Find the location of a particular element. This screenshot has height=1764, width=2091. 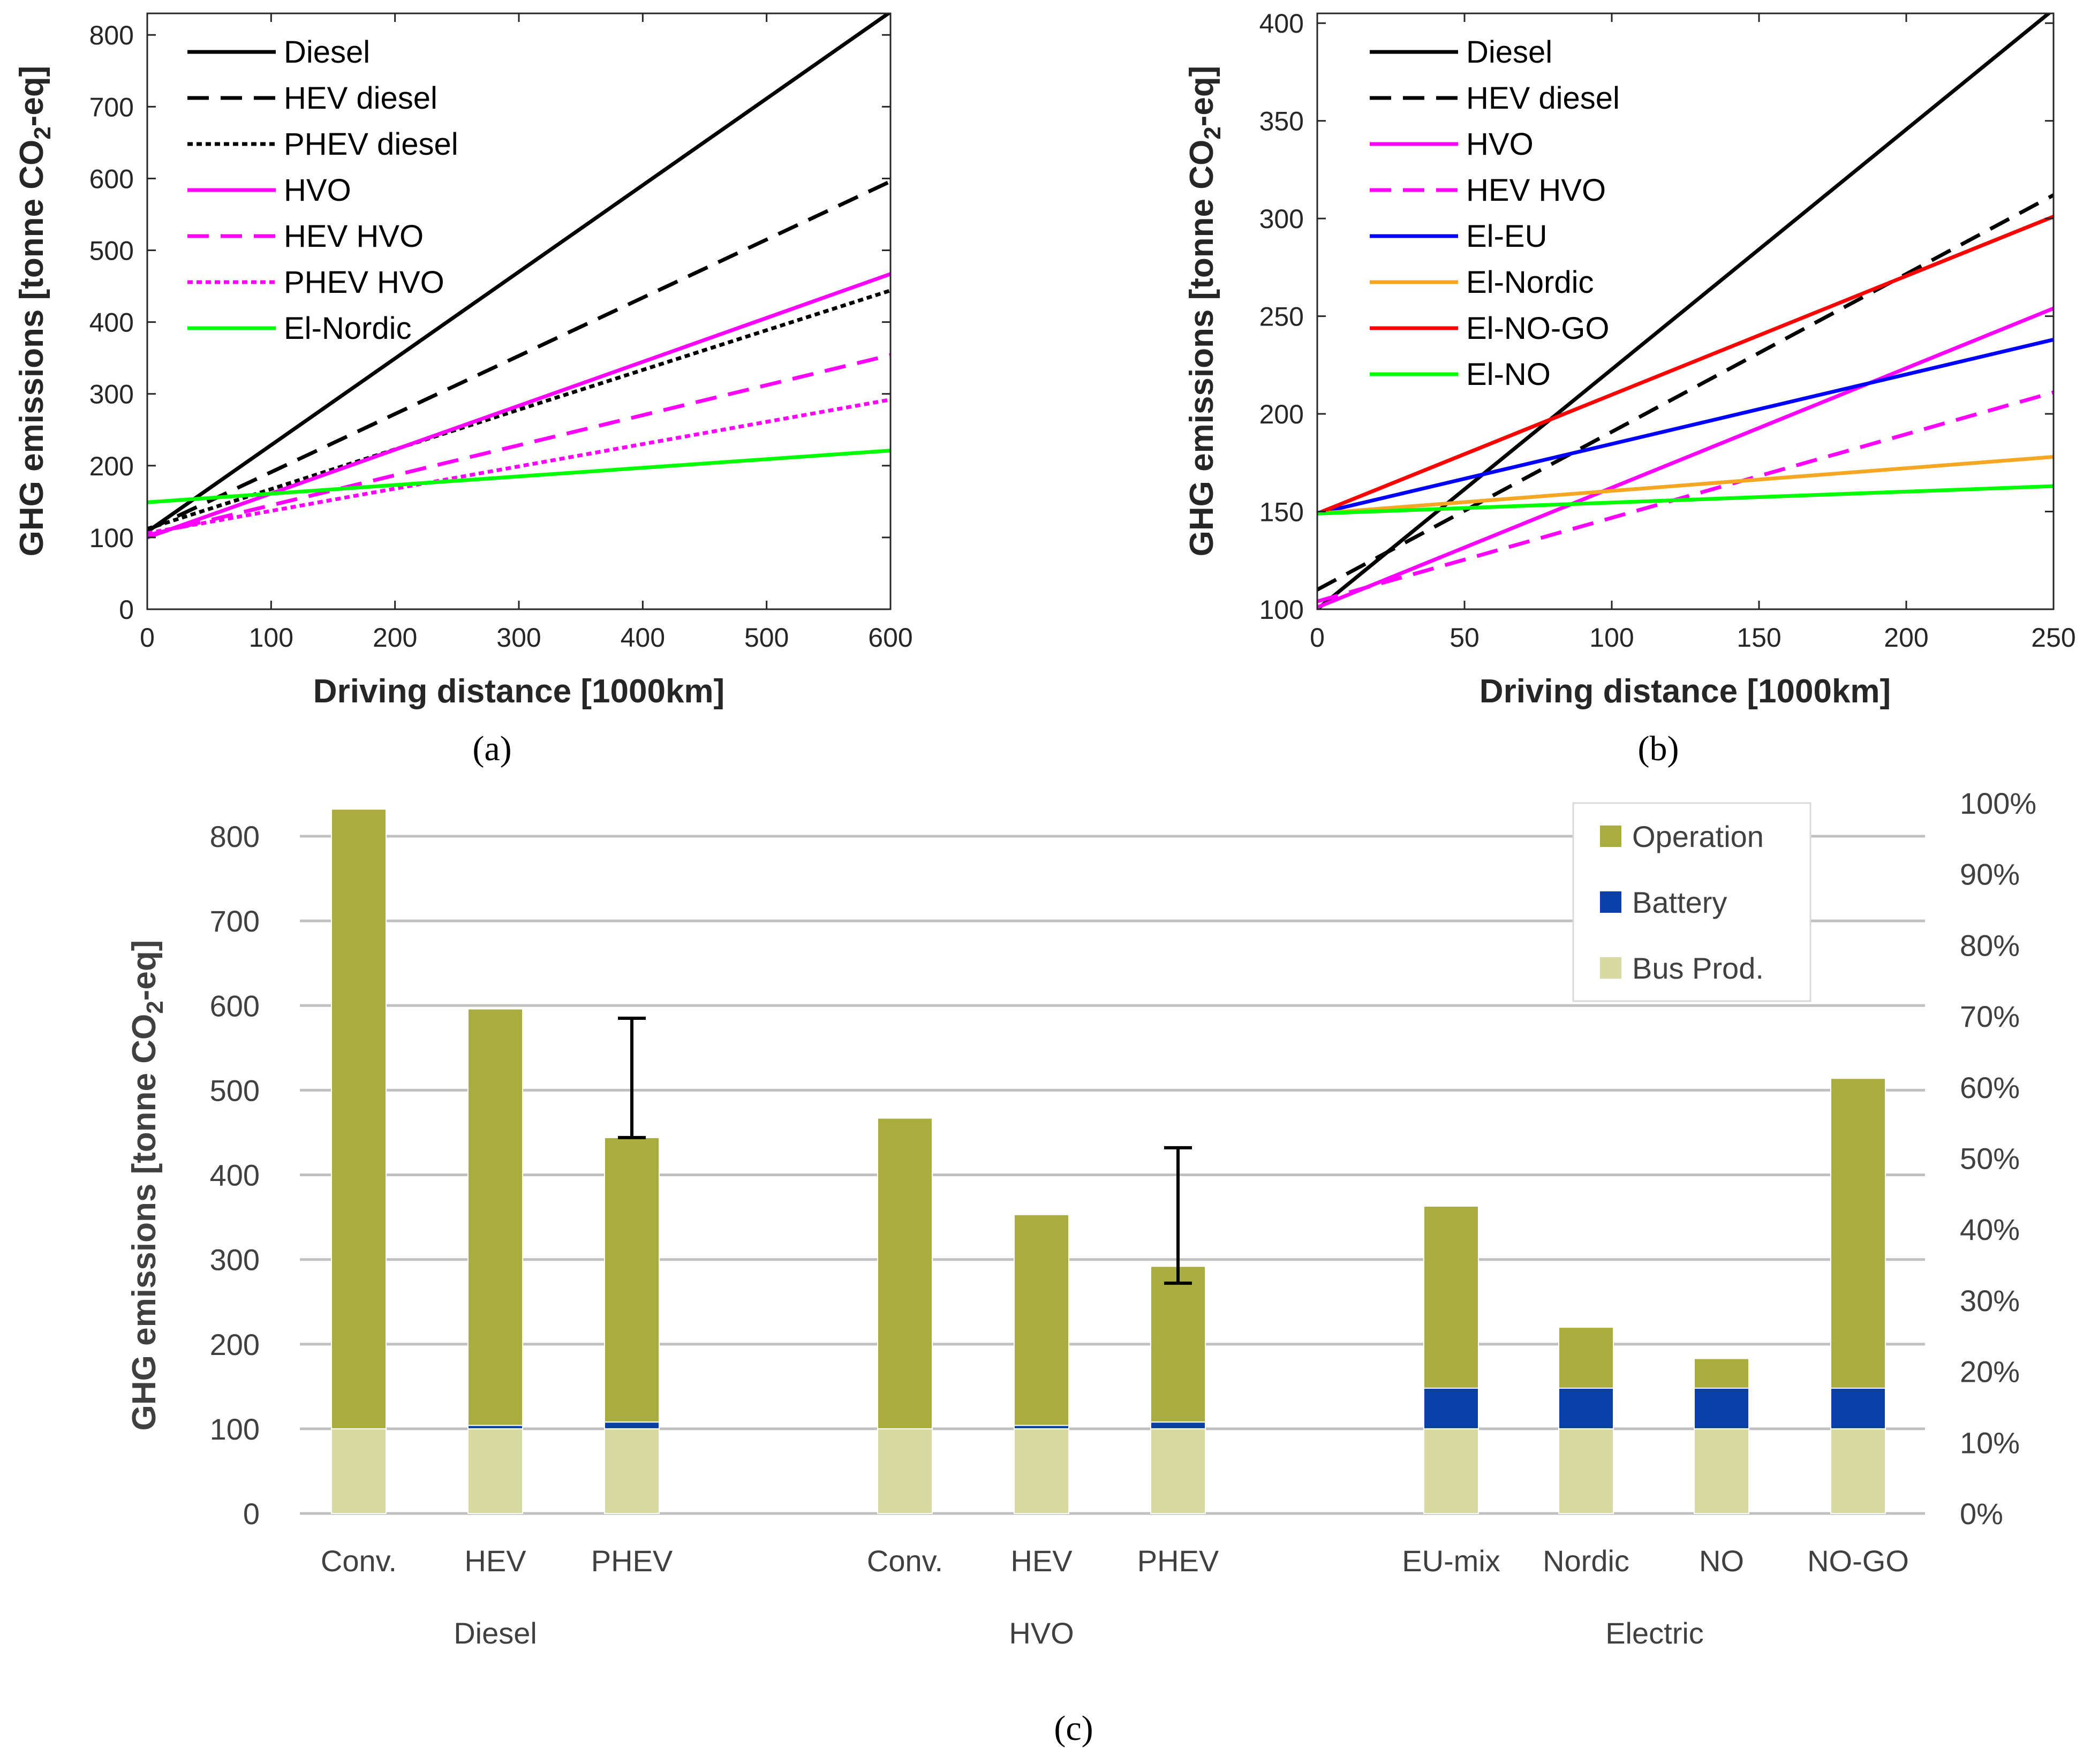

chart-b-ytick-label: 250 is located at coordinates (1281, 317).